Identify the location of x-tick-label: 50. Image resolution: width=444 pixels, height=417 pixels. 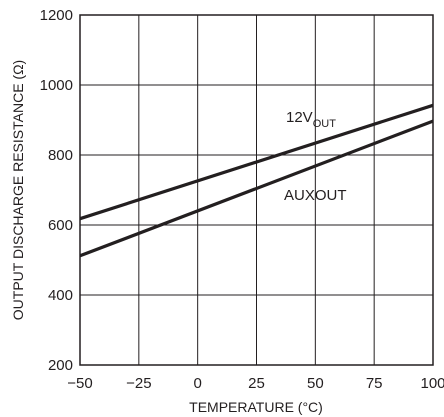
(315, 383).